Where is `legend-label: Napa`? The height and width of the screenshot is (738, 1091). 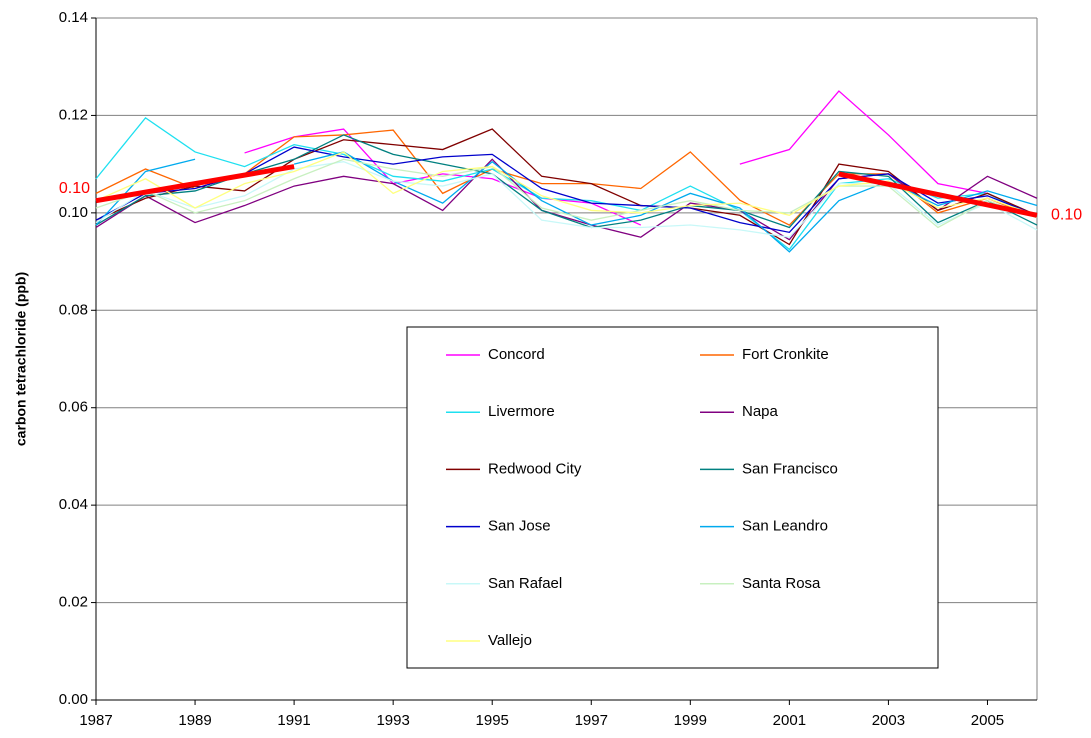 legend-label: Napa is located at coordinates (760, 411).